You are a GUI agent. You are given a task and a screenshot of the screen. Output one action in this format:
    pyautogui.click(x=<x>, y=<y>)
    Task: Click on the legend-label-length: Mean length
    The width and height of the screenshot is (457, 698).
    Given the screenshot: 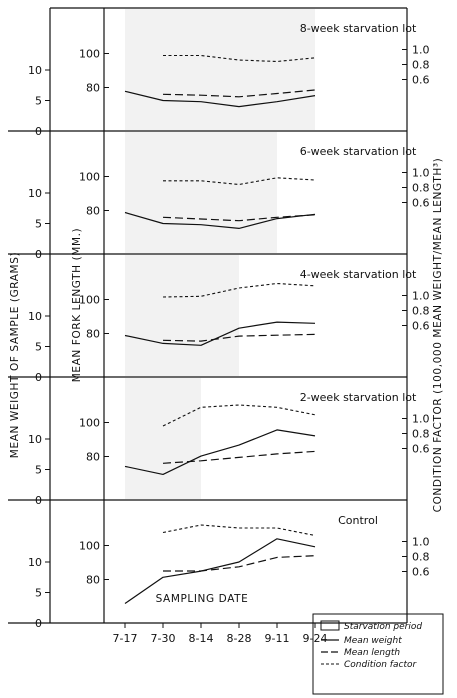 What is the action you would take?
    pyautogui.click(x=372, y=653)
    